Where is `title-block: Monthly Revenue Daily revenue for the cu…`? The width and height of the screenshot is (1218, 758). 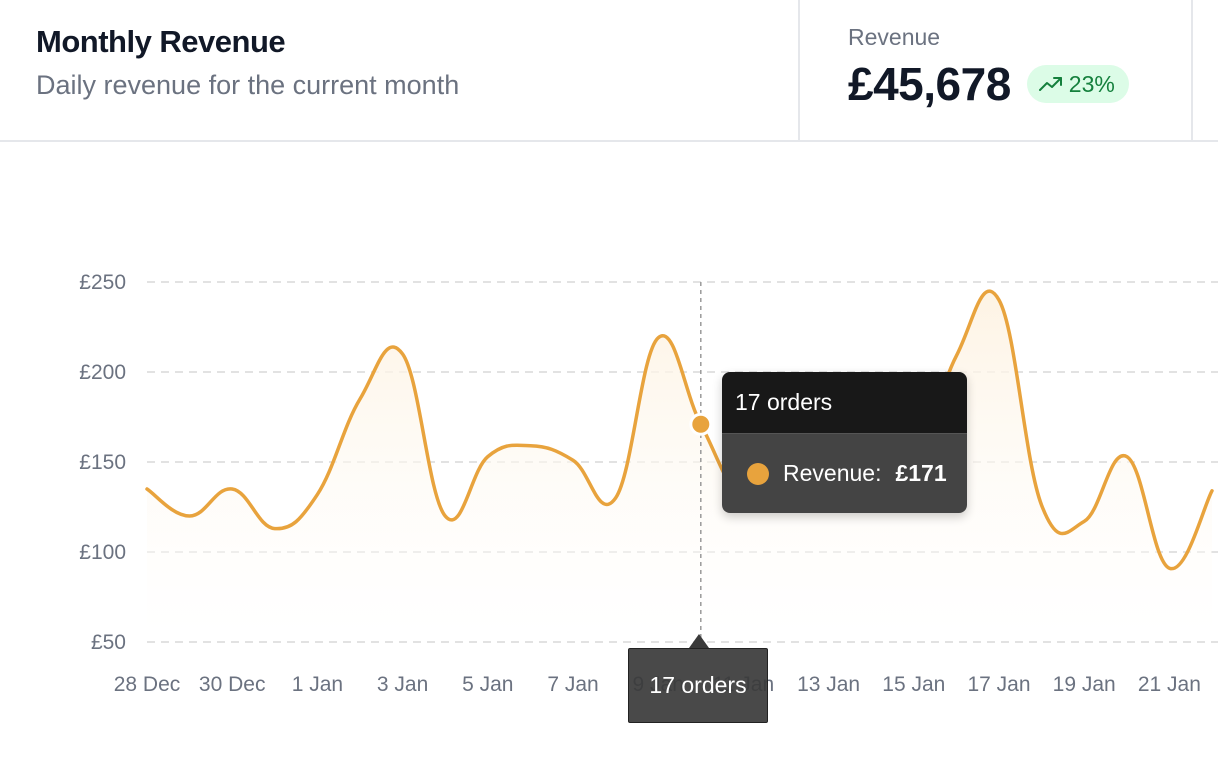
title-block: Monthly Revenue Daily revenue for the cu… is located at coordinates (247, 62).